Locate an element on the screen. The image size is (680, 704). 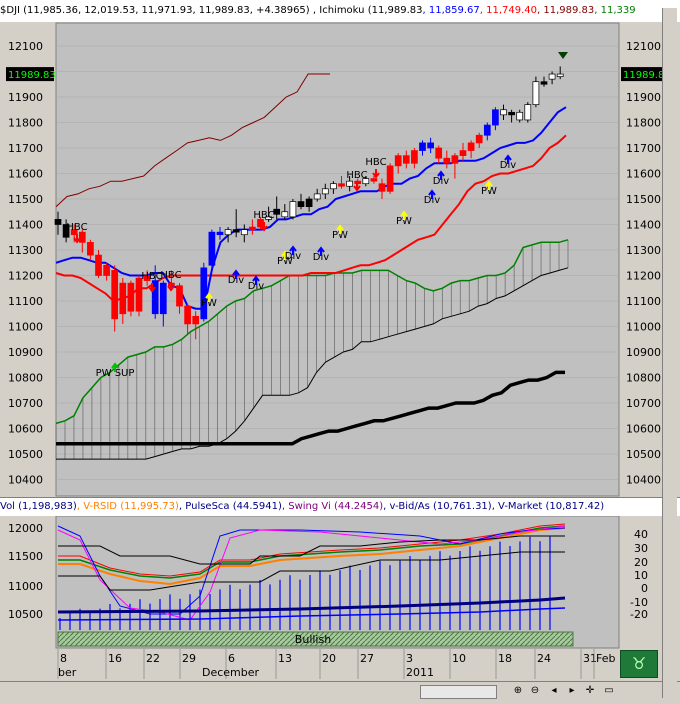
ichimoku-value: , 11,339 is located at coordinates (615, 10).